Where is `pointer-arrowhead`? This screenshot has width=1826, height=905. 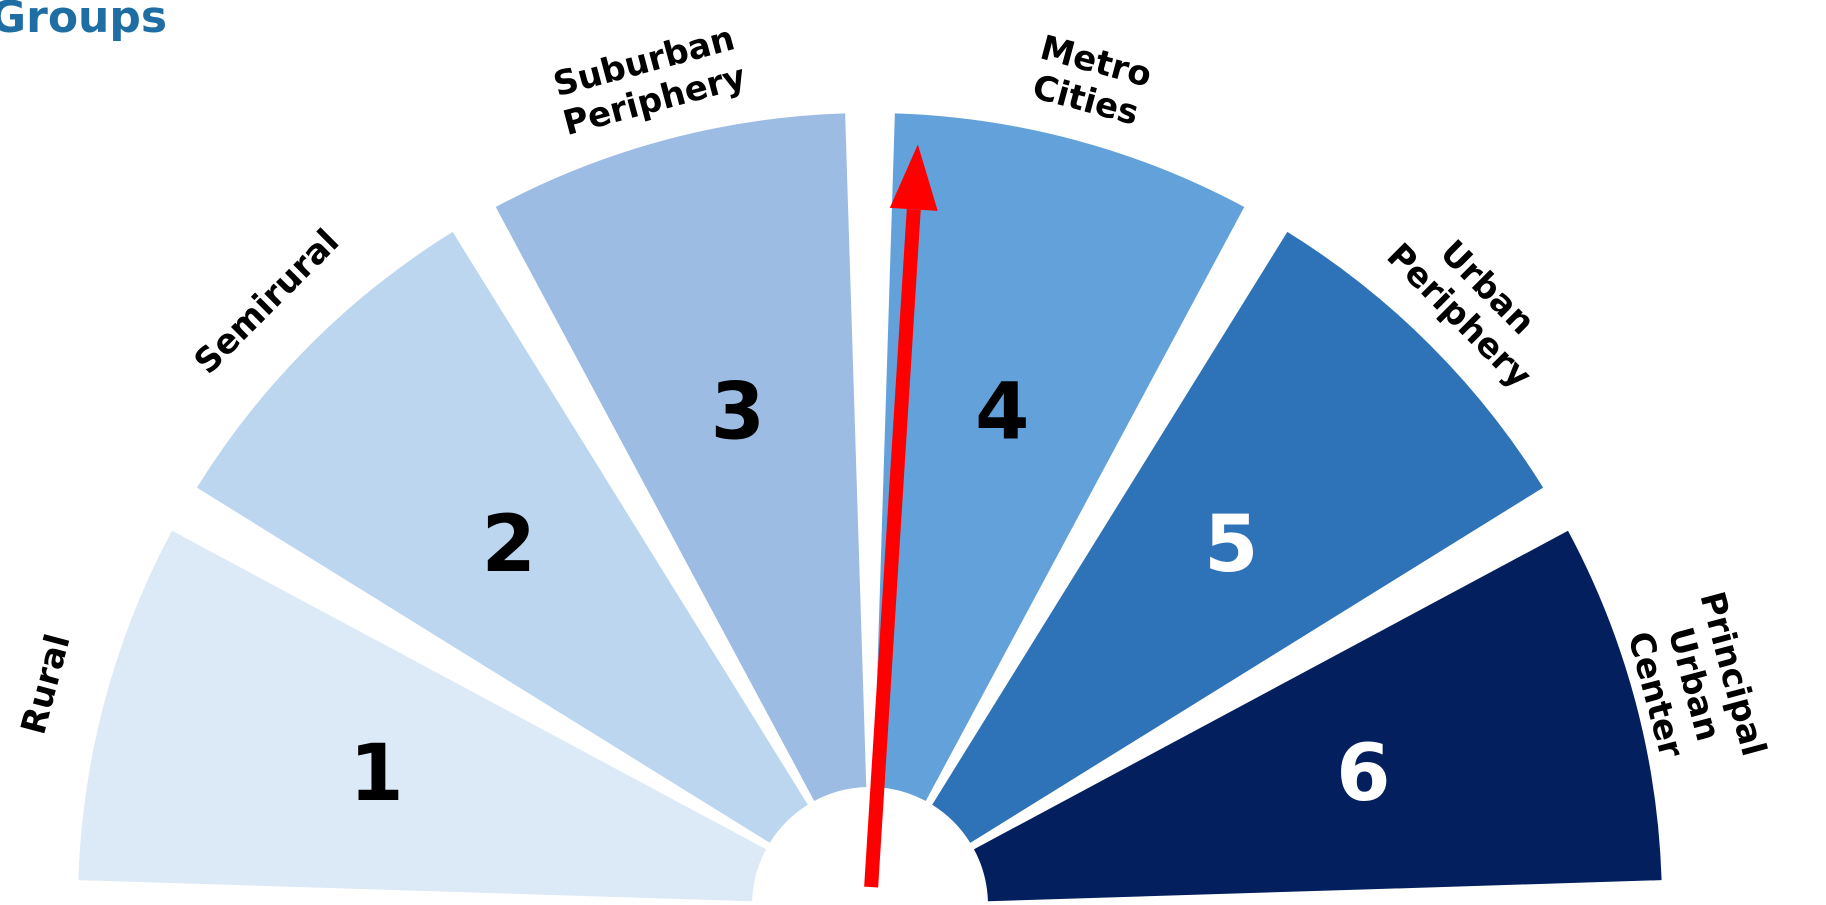 pointer-arrowhead is located at coordinates (913, 177).